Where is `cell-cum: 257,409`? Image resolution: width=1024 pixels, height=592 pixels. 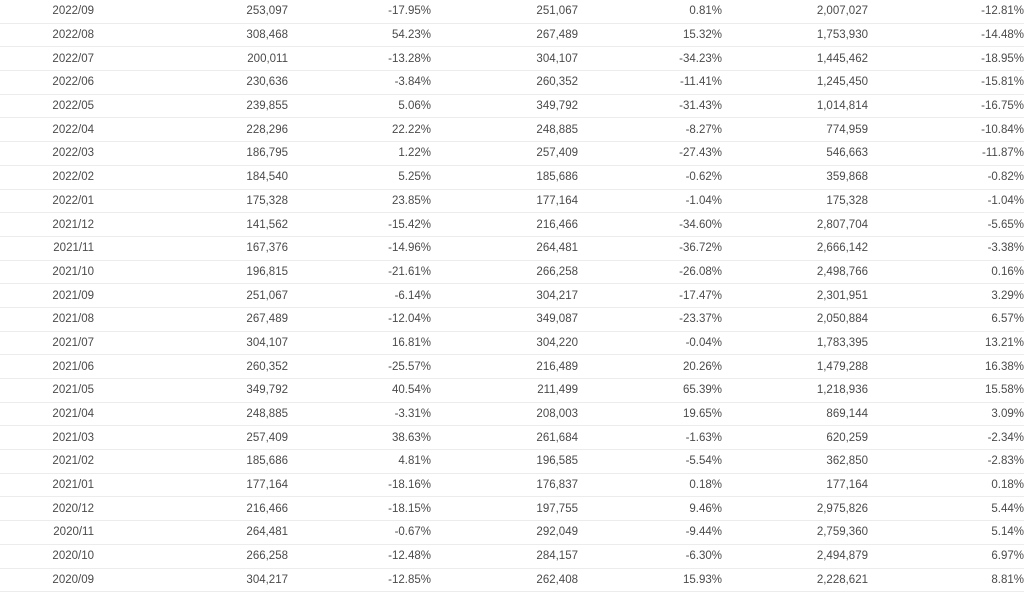
cell-cum: 257,409 is located at coordinates (504, 153).